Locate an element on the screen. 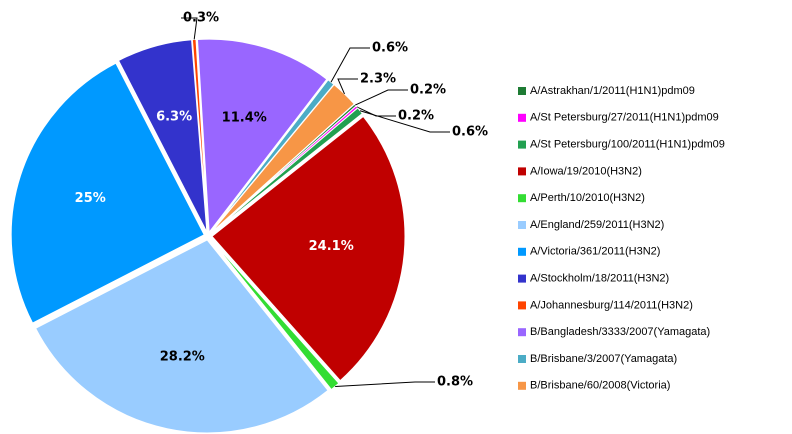 Image resolution: width=792 pixels, height=434 pixels. legend-label: A/Astrakhan/1/2011(H1N1)pdm09 is located at coordinates (612, 91).